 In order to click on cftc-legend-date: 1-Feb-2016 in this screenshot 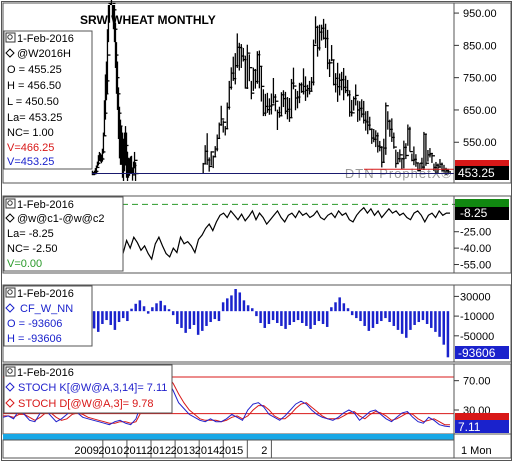, I will do `click(45, 294)`.